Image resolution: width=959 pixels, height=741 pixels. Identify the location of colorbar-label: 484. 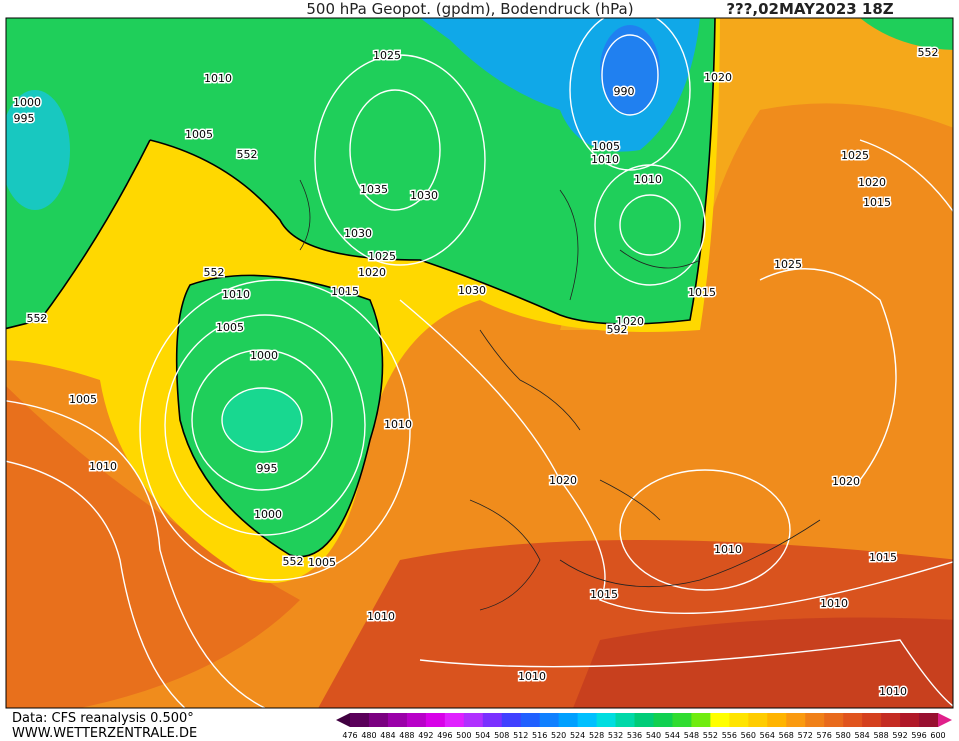
(387, 735).